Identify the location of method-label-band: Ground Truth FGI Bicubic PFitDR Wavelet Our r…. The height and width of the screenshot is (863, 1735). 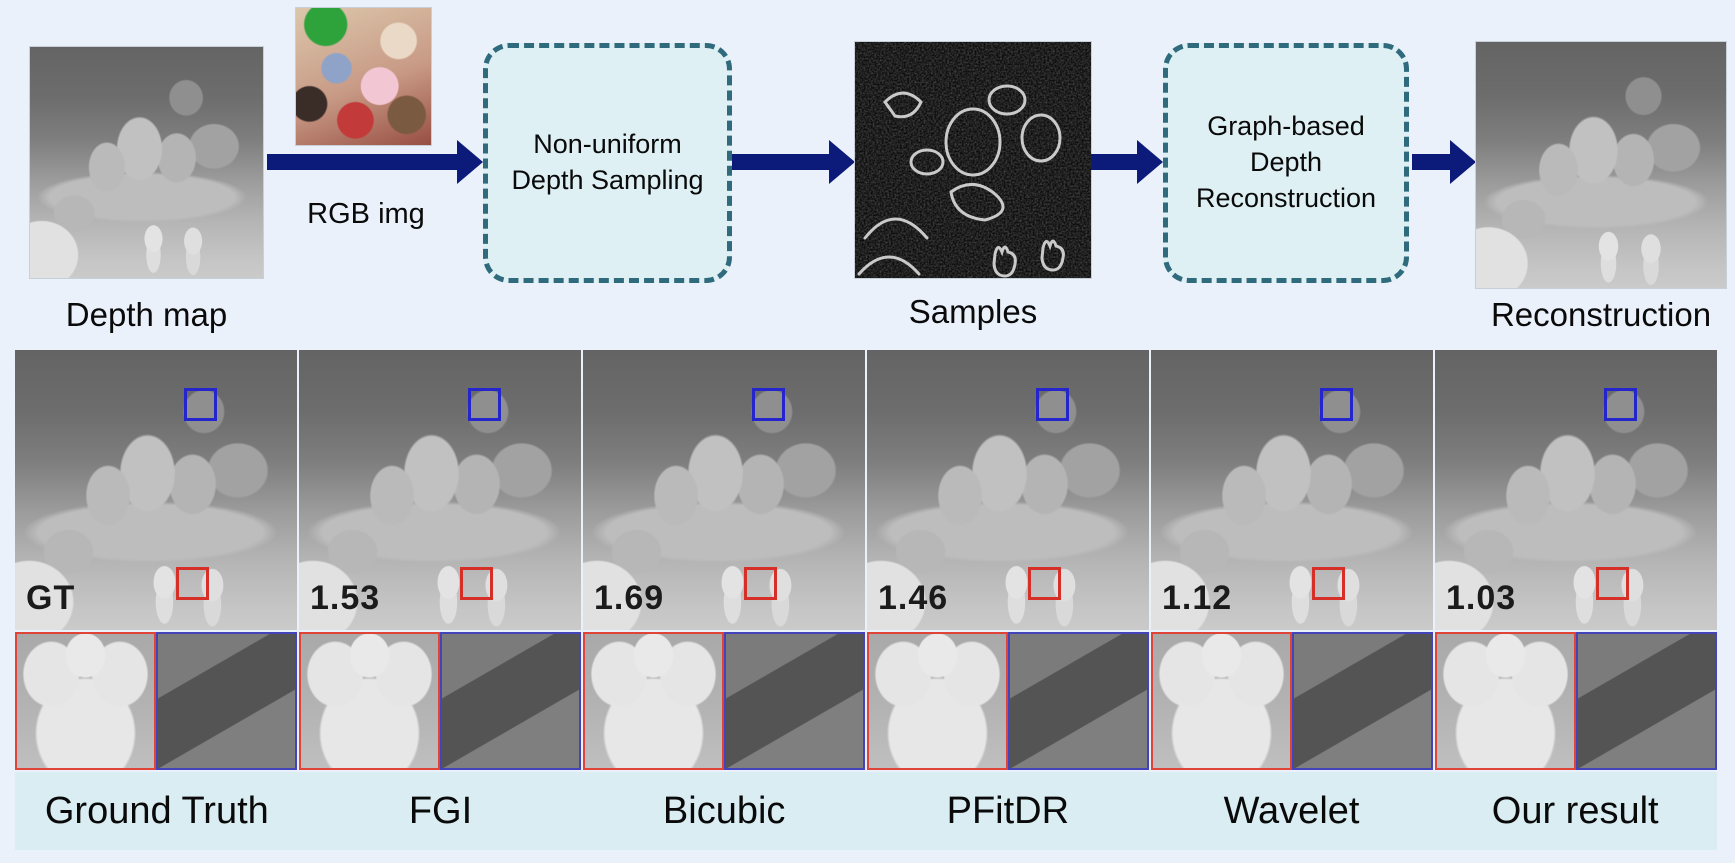
(866, 811).